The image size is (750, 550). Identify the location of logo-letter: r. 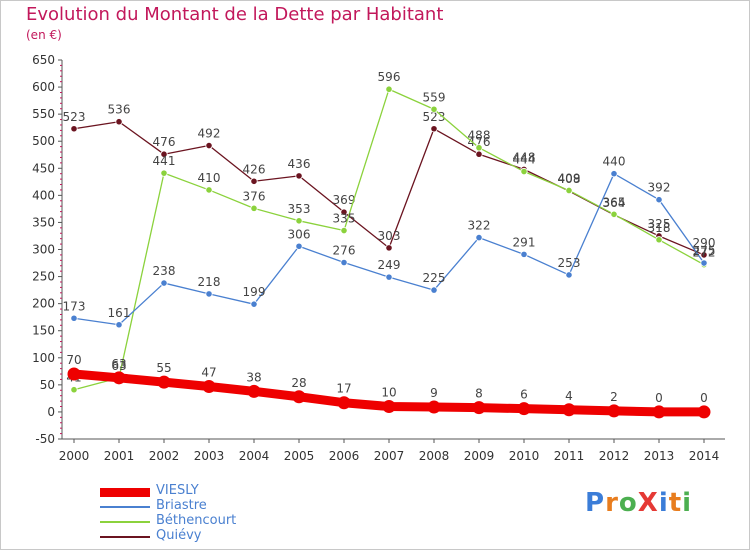
(612, 503).